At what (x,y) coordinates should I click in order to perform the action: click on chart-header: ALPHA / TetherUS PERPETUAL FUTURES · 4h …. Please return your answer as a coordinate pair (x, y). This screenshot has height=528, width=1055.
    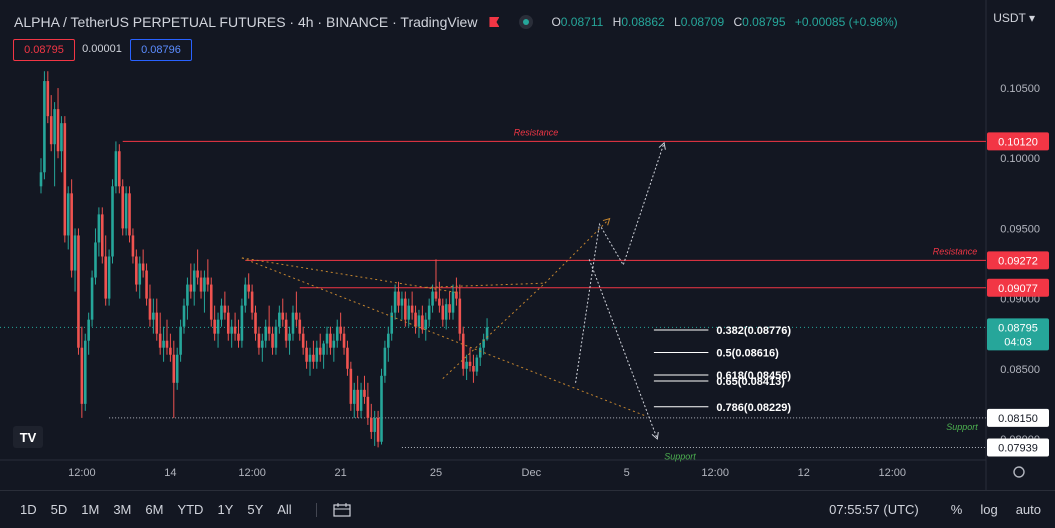
    Looking at the image, I should click on (459, 22).